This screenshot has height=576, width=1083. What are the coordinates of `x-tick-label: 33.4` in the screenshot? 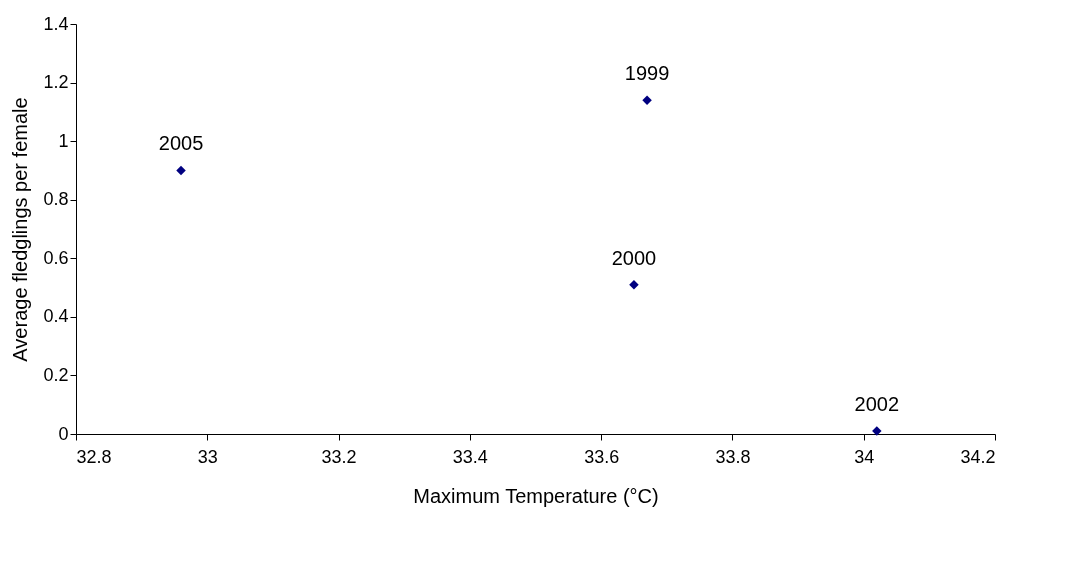 It's located at (470, 456).